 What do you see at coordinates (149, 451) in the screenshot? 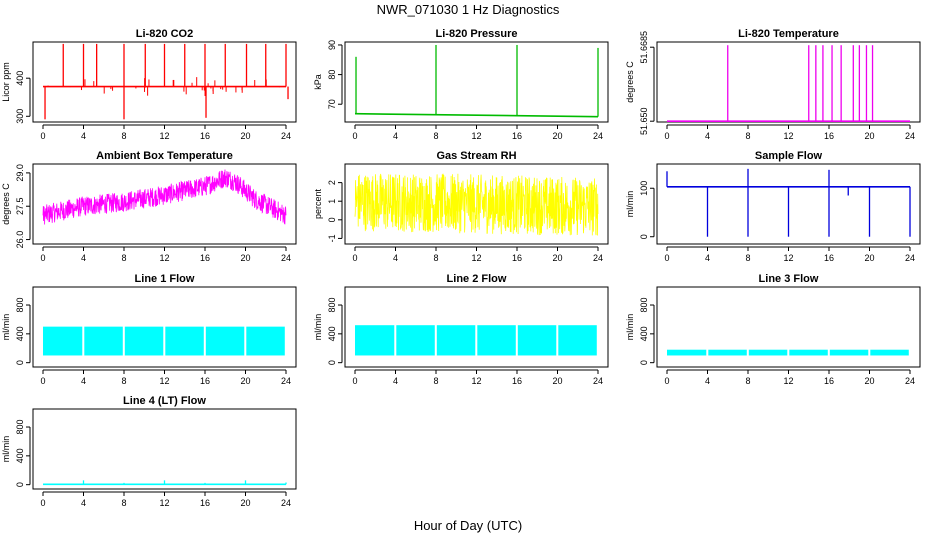
I see `chart-panel: Line 4 (LT) Flow ml/min 0 4 8 12 16 20 24 0 400 800` at bounding box center [149, 451].